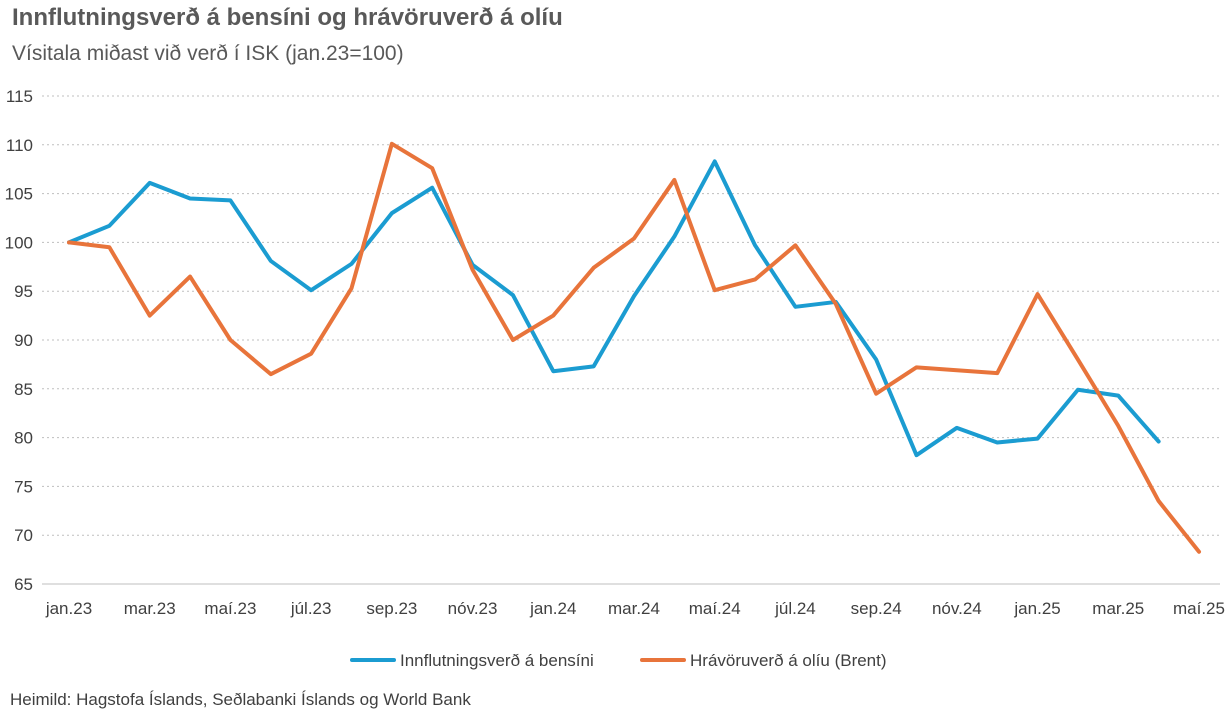 This screenshot has height=718, width=1231. I want to click on x-tick-label: nóv.23, so click(473, 608).